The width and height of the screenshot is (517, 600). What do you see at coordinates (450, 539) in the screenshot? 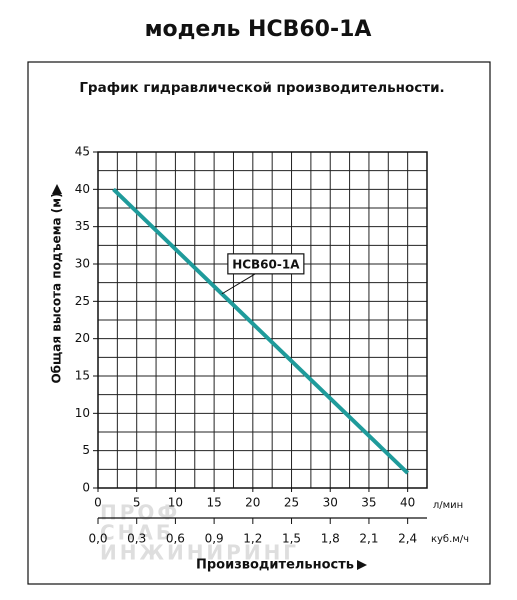
I see `x2-unit: куб.м/ч` at bounding box center [450, 539].